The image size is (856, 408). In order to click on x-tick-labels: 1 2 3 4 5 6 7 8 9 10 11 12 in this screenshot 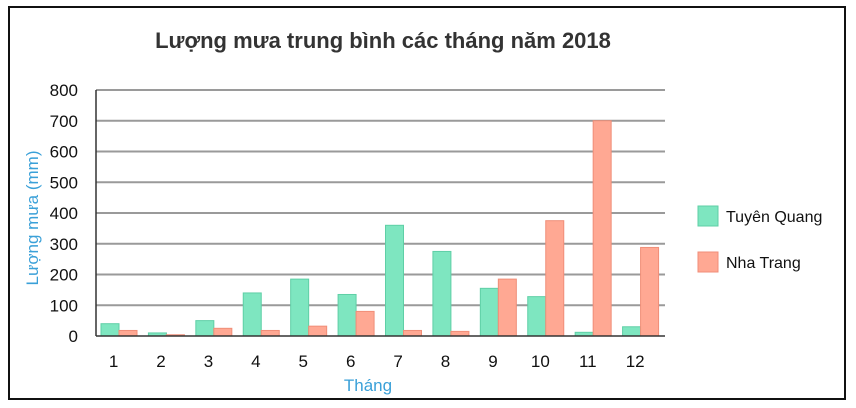, I will do `click(377, 361)`.